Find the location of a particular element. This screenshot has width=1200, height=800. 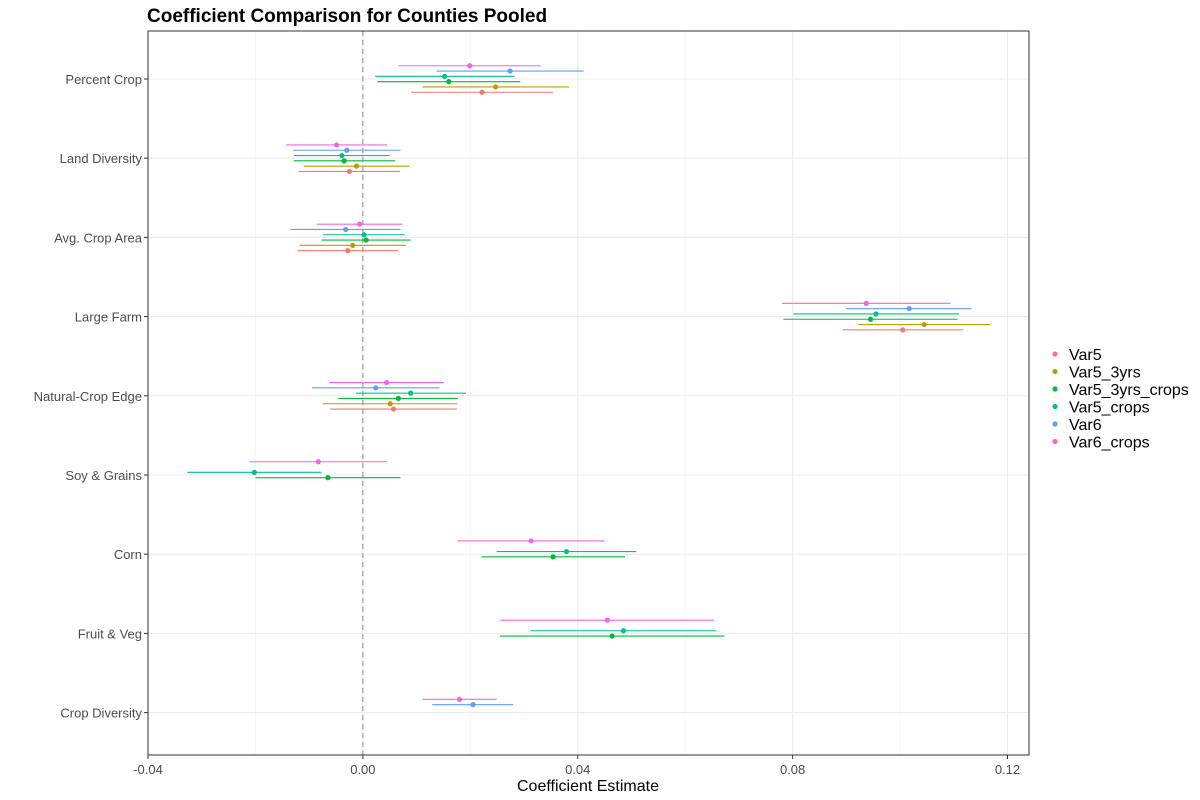

legend-label: Var5 is located at coordinates (1085, 355).